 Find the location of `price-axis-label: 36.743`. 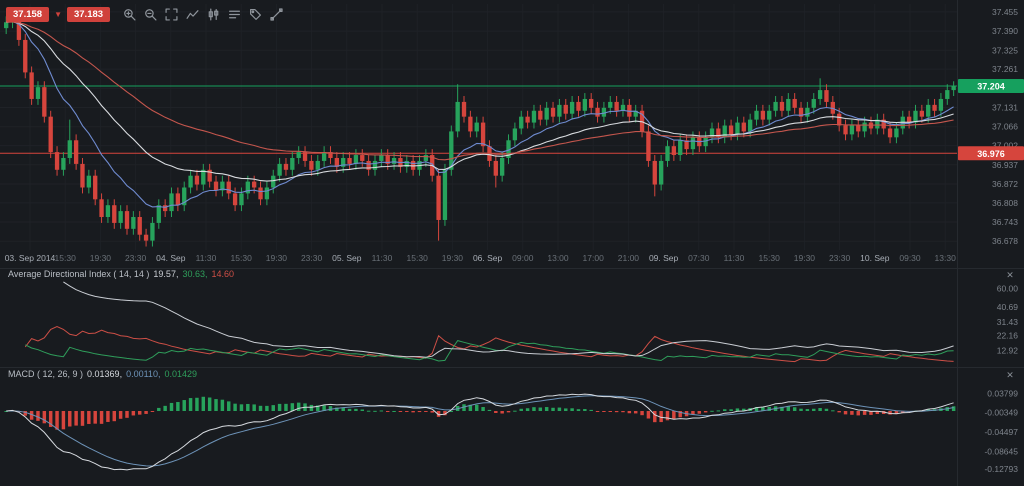

price-axis-label: 36.743 is located at coordinates (1005, 222).